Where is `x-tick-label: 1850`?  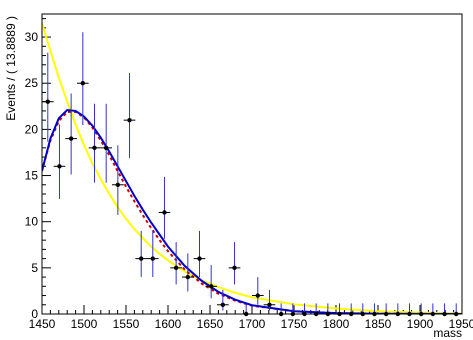 x-tick-label: 1850 is located at coordinates (378, 324).